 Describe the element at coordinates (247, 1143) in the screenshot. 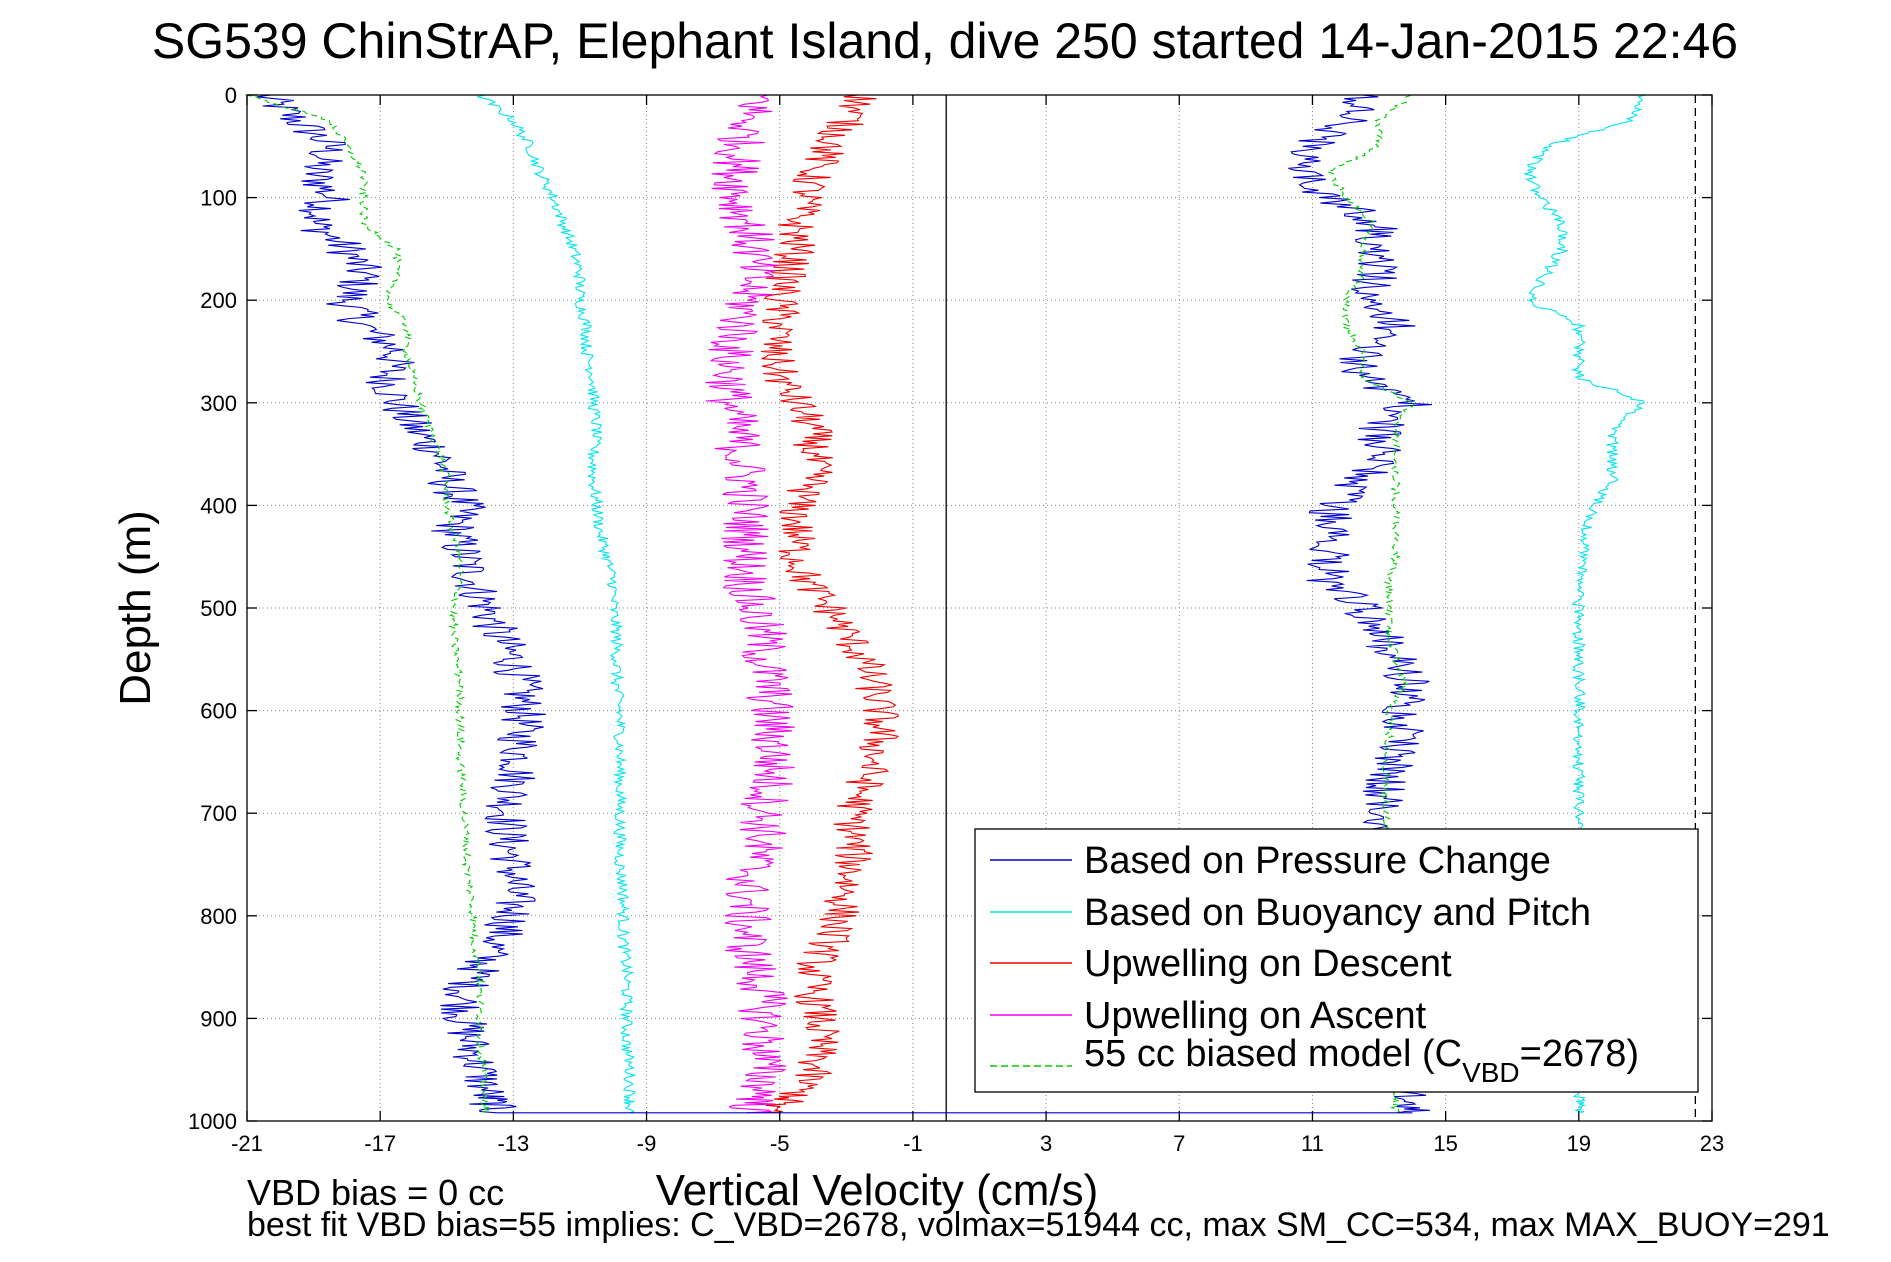

I see `x-tick-label: -21` at that location.